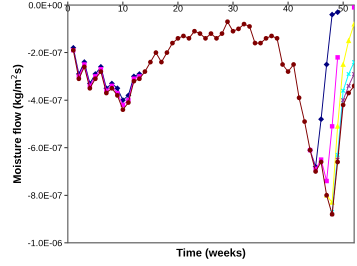 The image size is (357, 266). What do you see at coordinates (45, 100) in the screenshot?
I see `y-tick-label: -4.0E-07` at bounding box center [45, 100].